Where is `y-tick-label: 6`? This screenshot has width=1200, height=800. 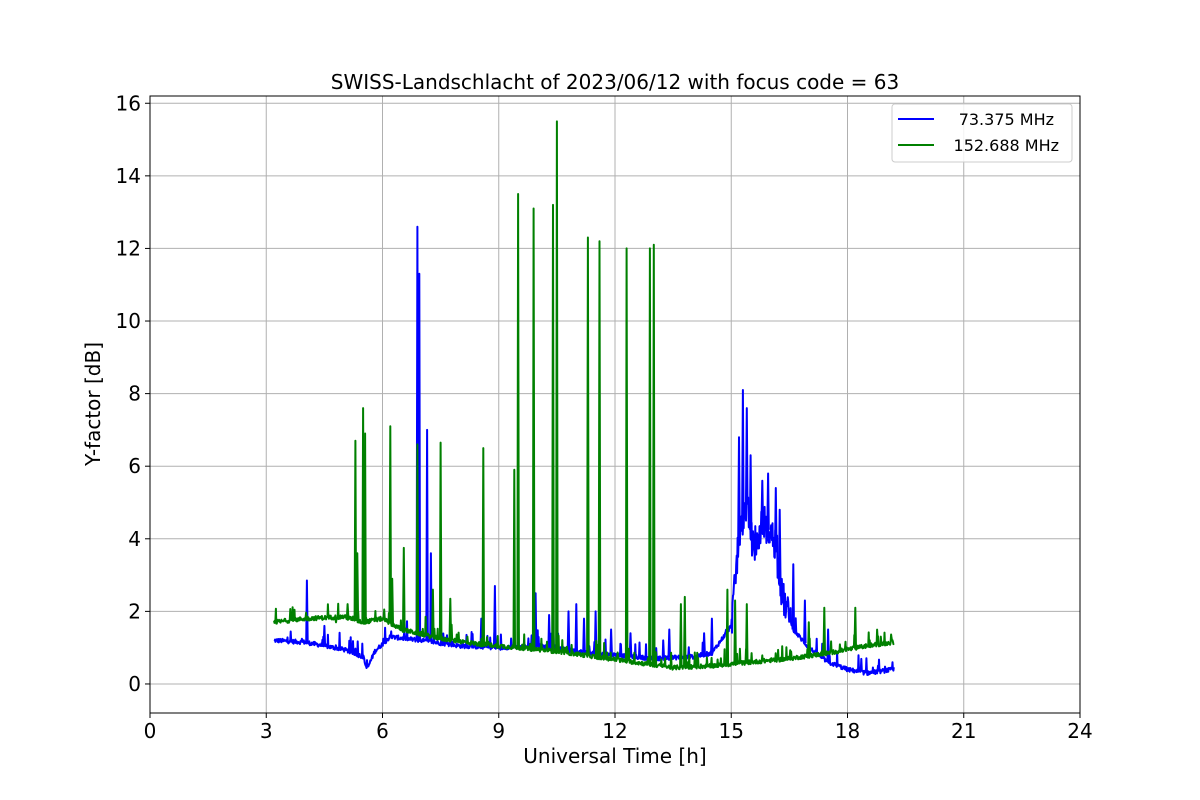
y-tick-label: 6 is located at coordinates (134, 466).